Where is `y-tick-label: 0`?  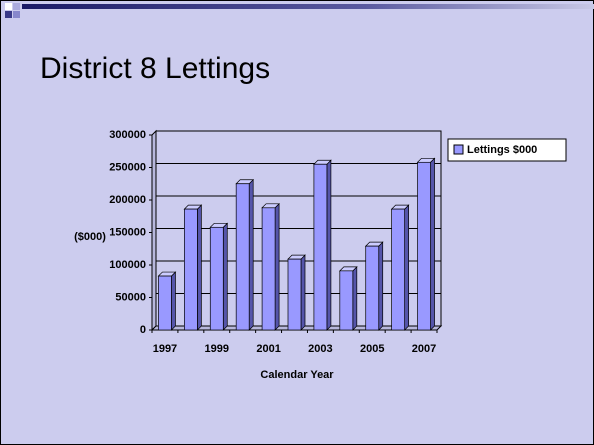 y-tick-label: 0 is located at coordinates (143, 330).